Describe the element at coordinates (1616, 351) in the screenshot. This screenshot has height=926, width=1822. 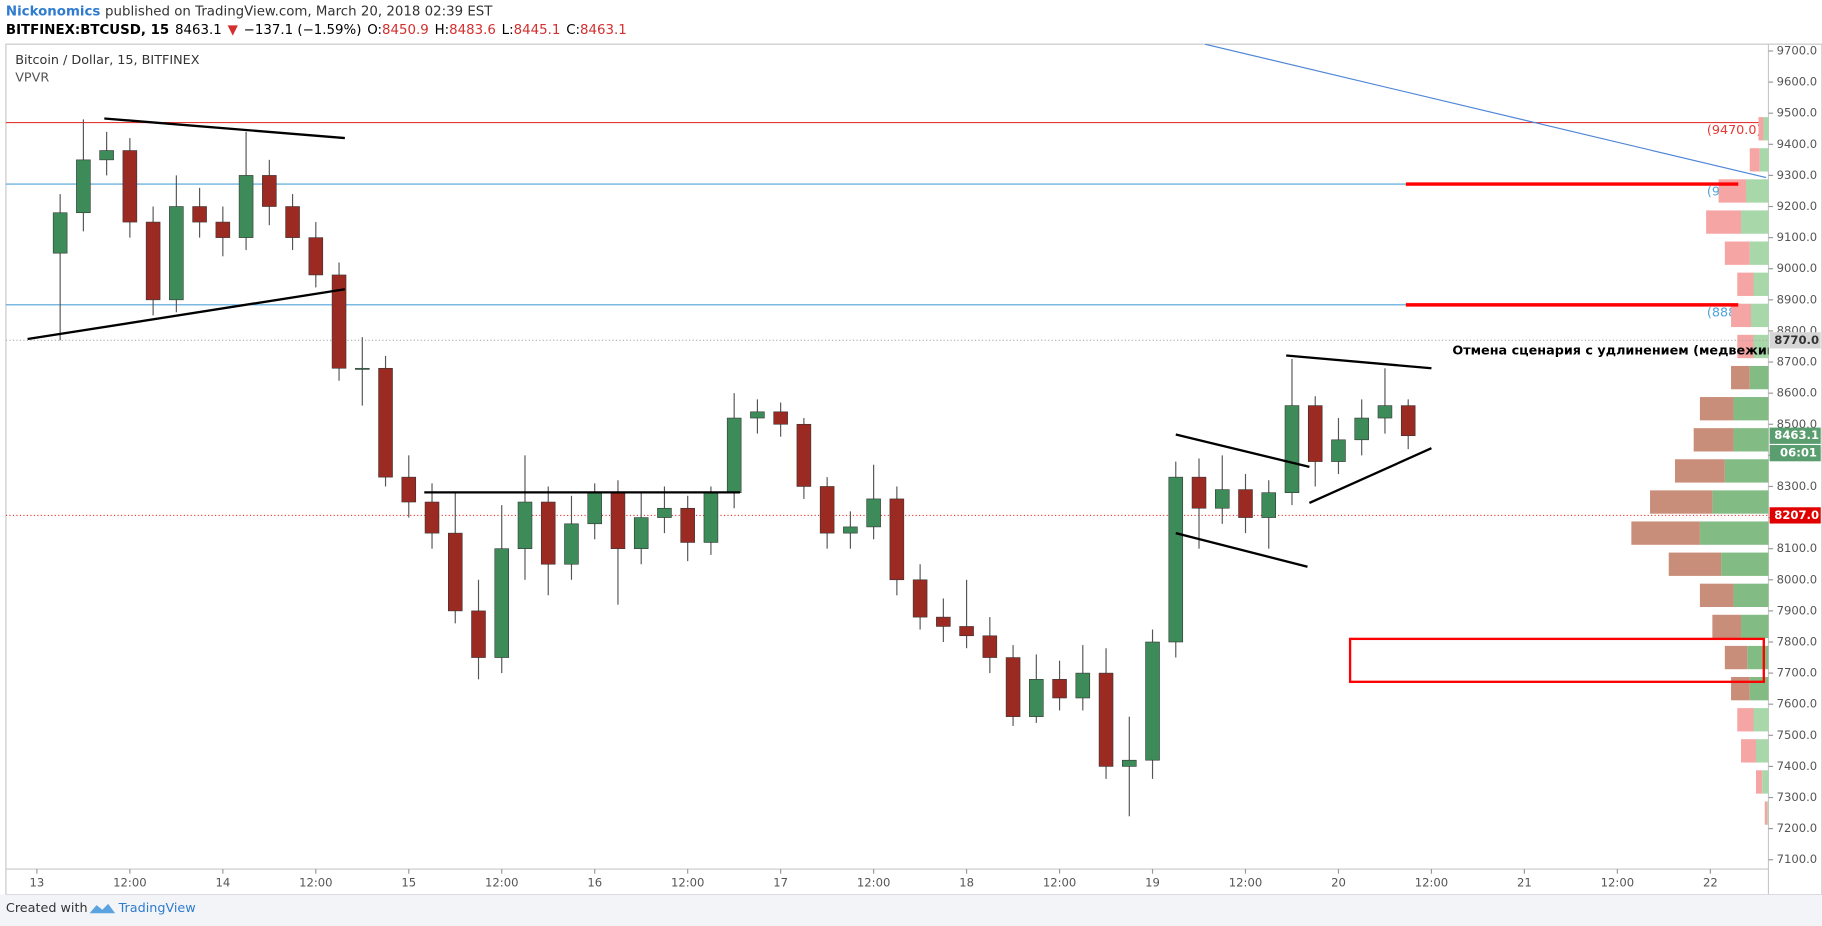
I see `annotation: Отмена сценария с удлинением (медвежий)` at that location.